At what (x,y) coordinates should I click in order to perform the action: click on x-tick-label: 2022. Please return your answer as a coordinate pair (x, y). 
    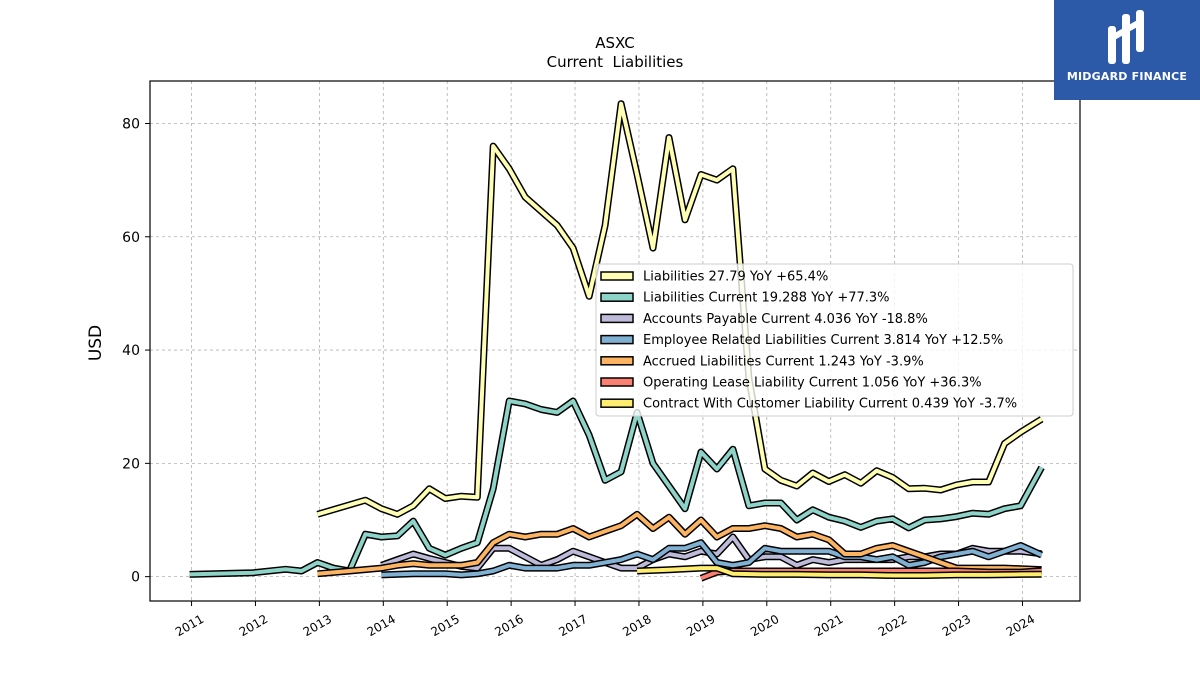
    Looking at the image, I should click on (892, 625).